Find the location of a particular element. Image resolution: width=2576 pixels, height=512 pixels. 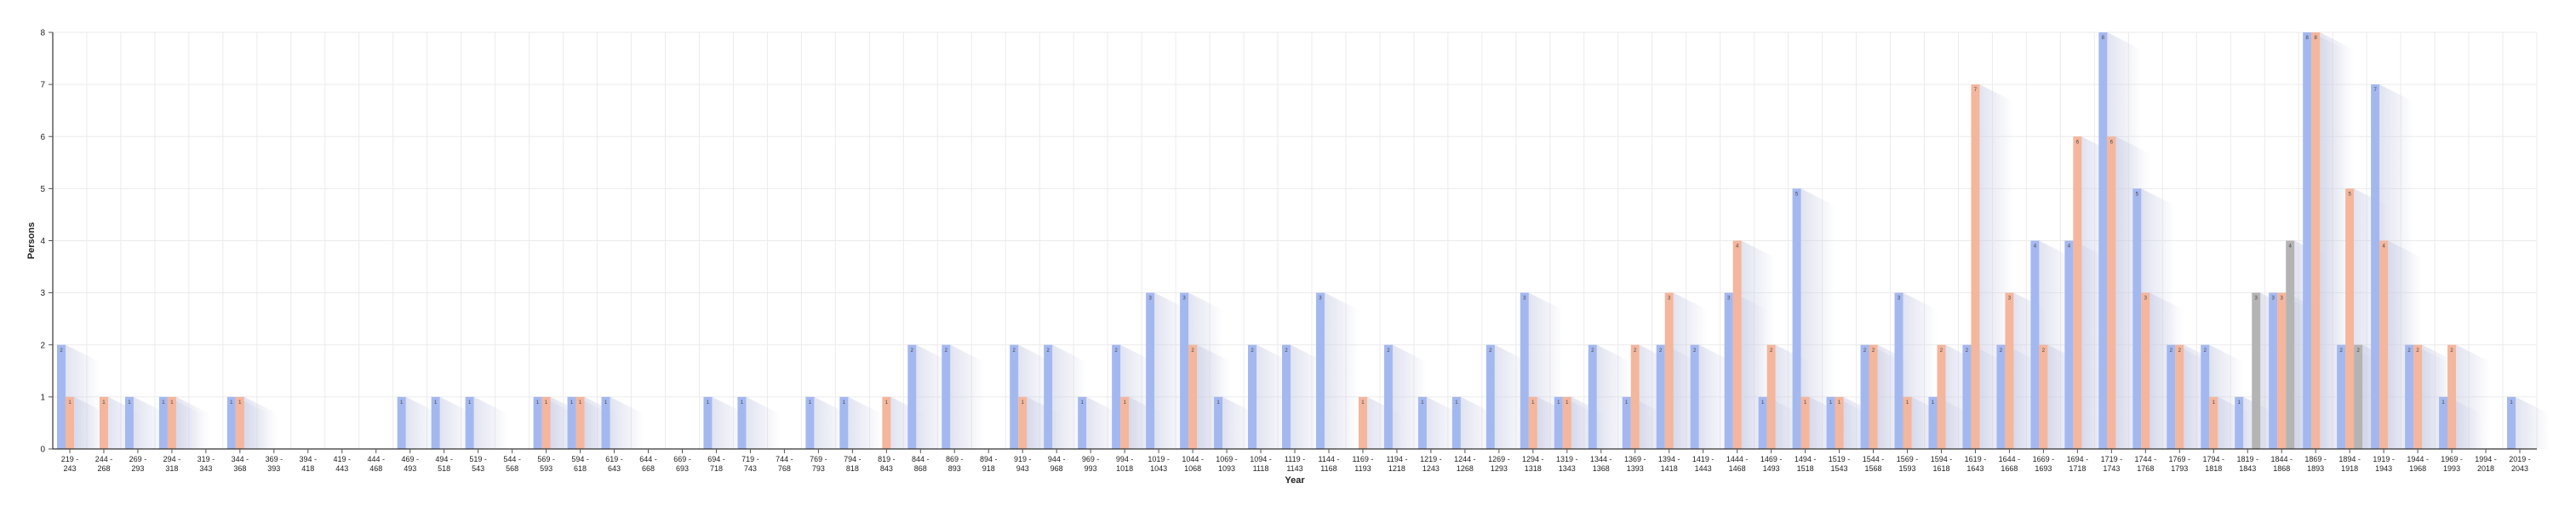

x-tick-label-end: 243 is located at coordinates (69, 468).